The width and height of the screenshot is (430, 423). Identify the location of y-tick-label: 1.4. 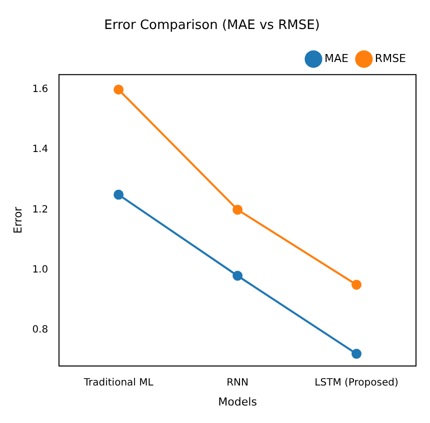
(40, 150).